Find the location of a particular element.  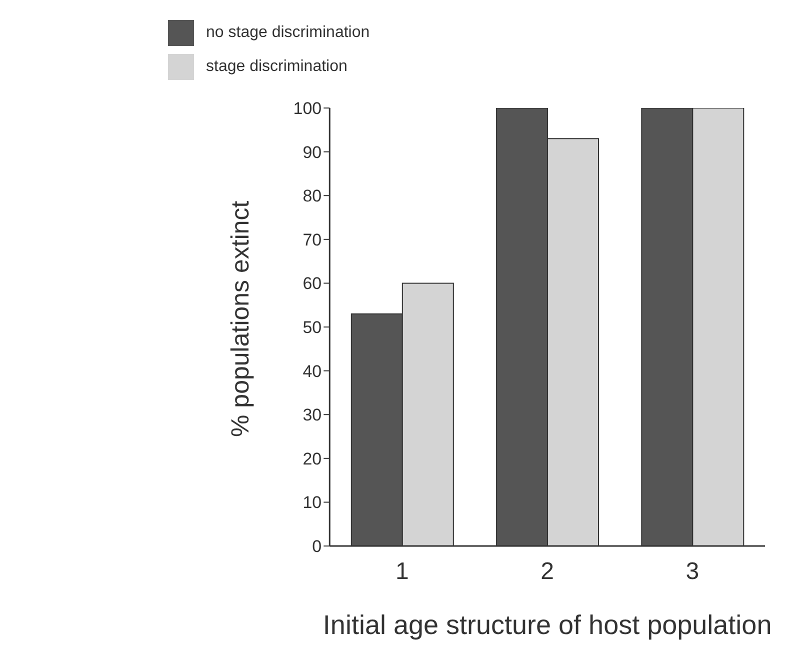

y-tick-label: 80 is located at coordinates (312, 196).